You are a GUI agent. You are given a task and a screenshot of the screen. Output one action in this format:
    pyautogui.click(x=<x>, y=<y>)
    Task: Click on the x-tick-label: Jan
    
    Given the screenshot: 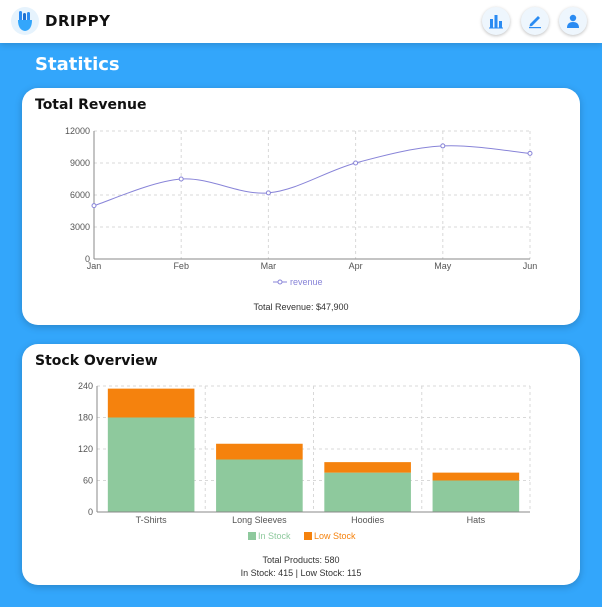 What is the action you would take?
    pyautogui.click(x=94, y=266)
    